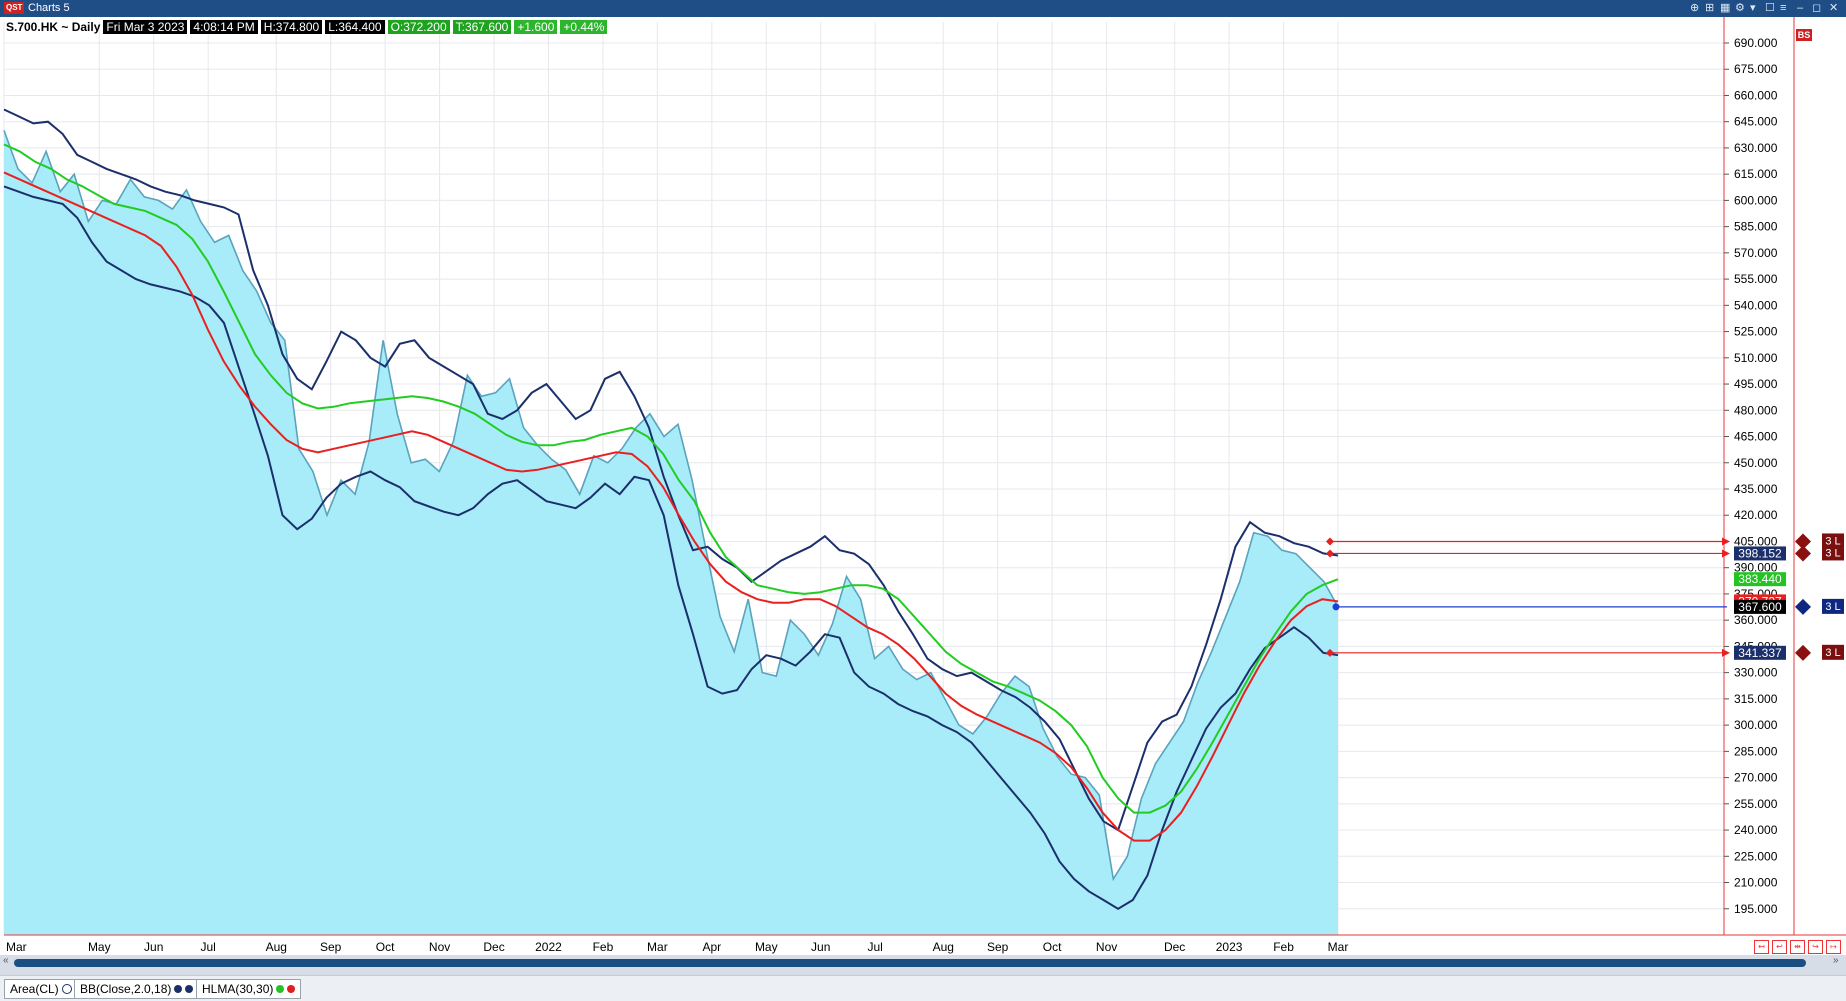  Describe the element at coordinates (1817, 8) in the screenshot. I see `maximize-icon: ◻` at that location.